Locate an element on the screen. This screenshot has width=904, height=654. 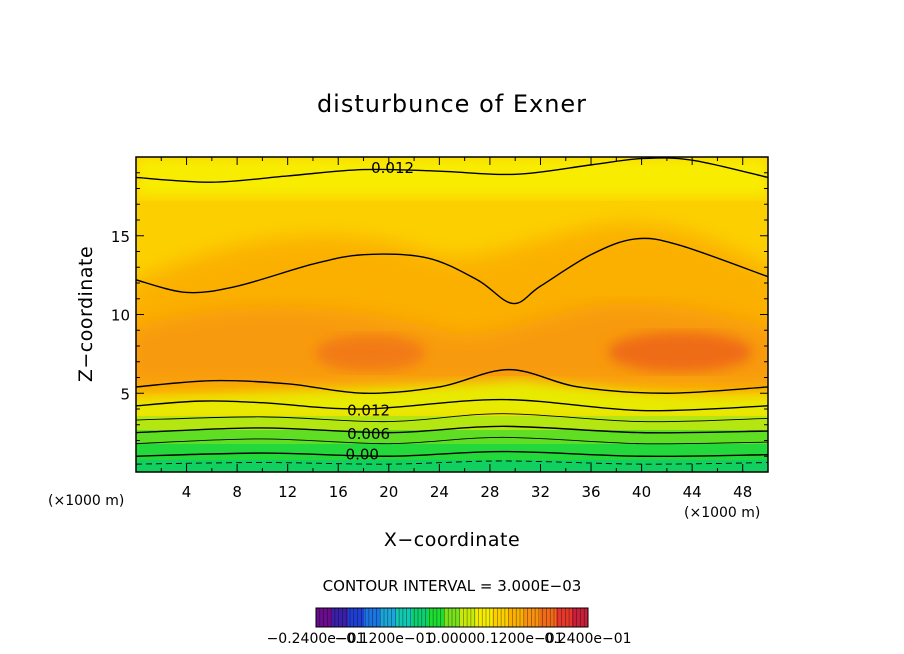
x-tick-label: 48 is located at coordinates (742, 492).